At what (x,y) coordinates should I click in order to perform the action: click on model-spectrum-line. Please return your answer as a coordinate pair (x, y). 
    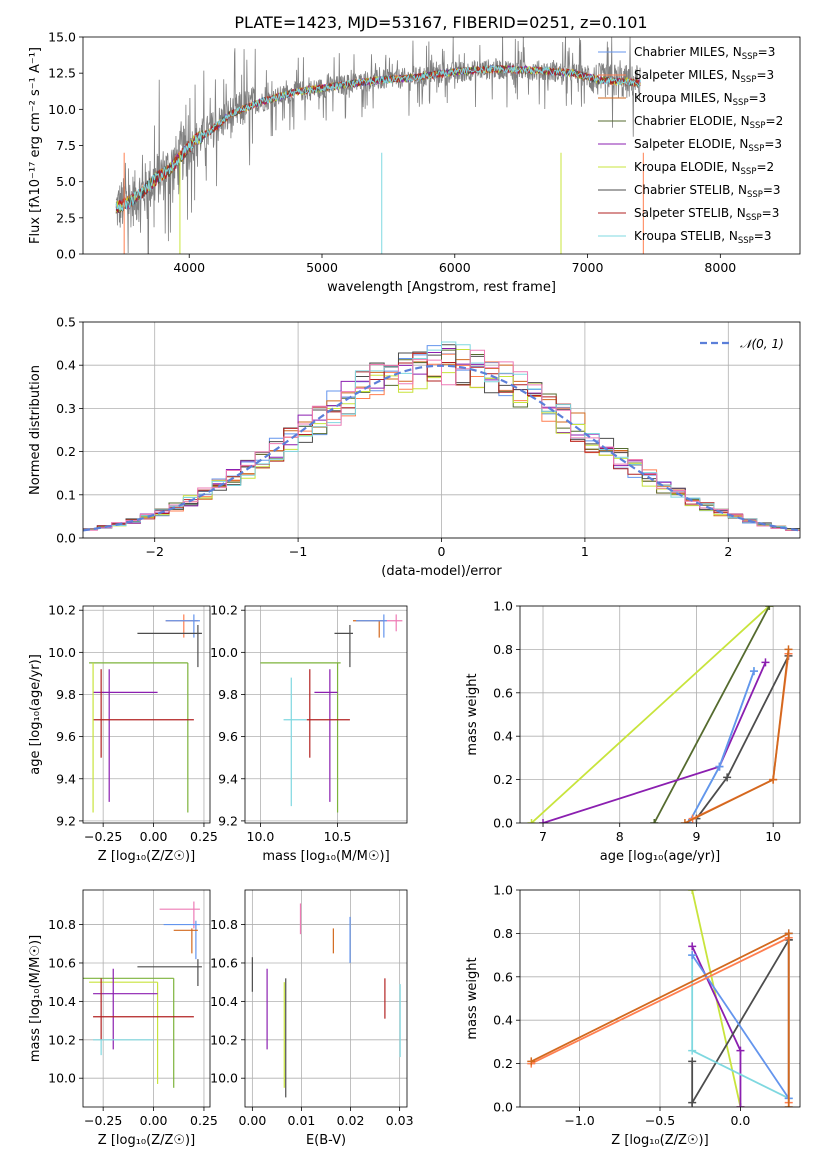
    Looking at the image, I should click on (378, 138).